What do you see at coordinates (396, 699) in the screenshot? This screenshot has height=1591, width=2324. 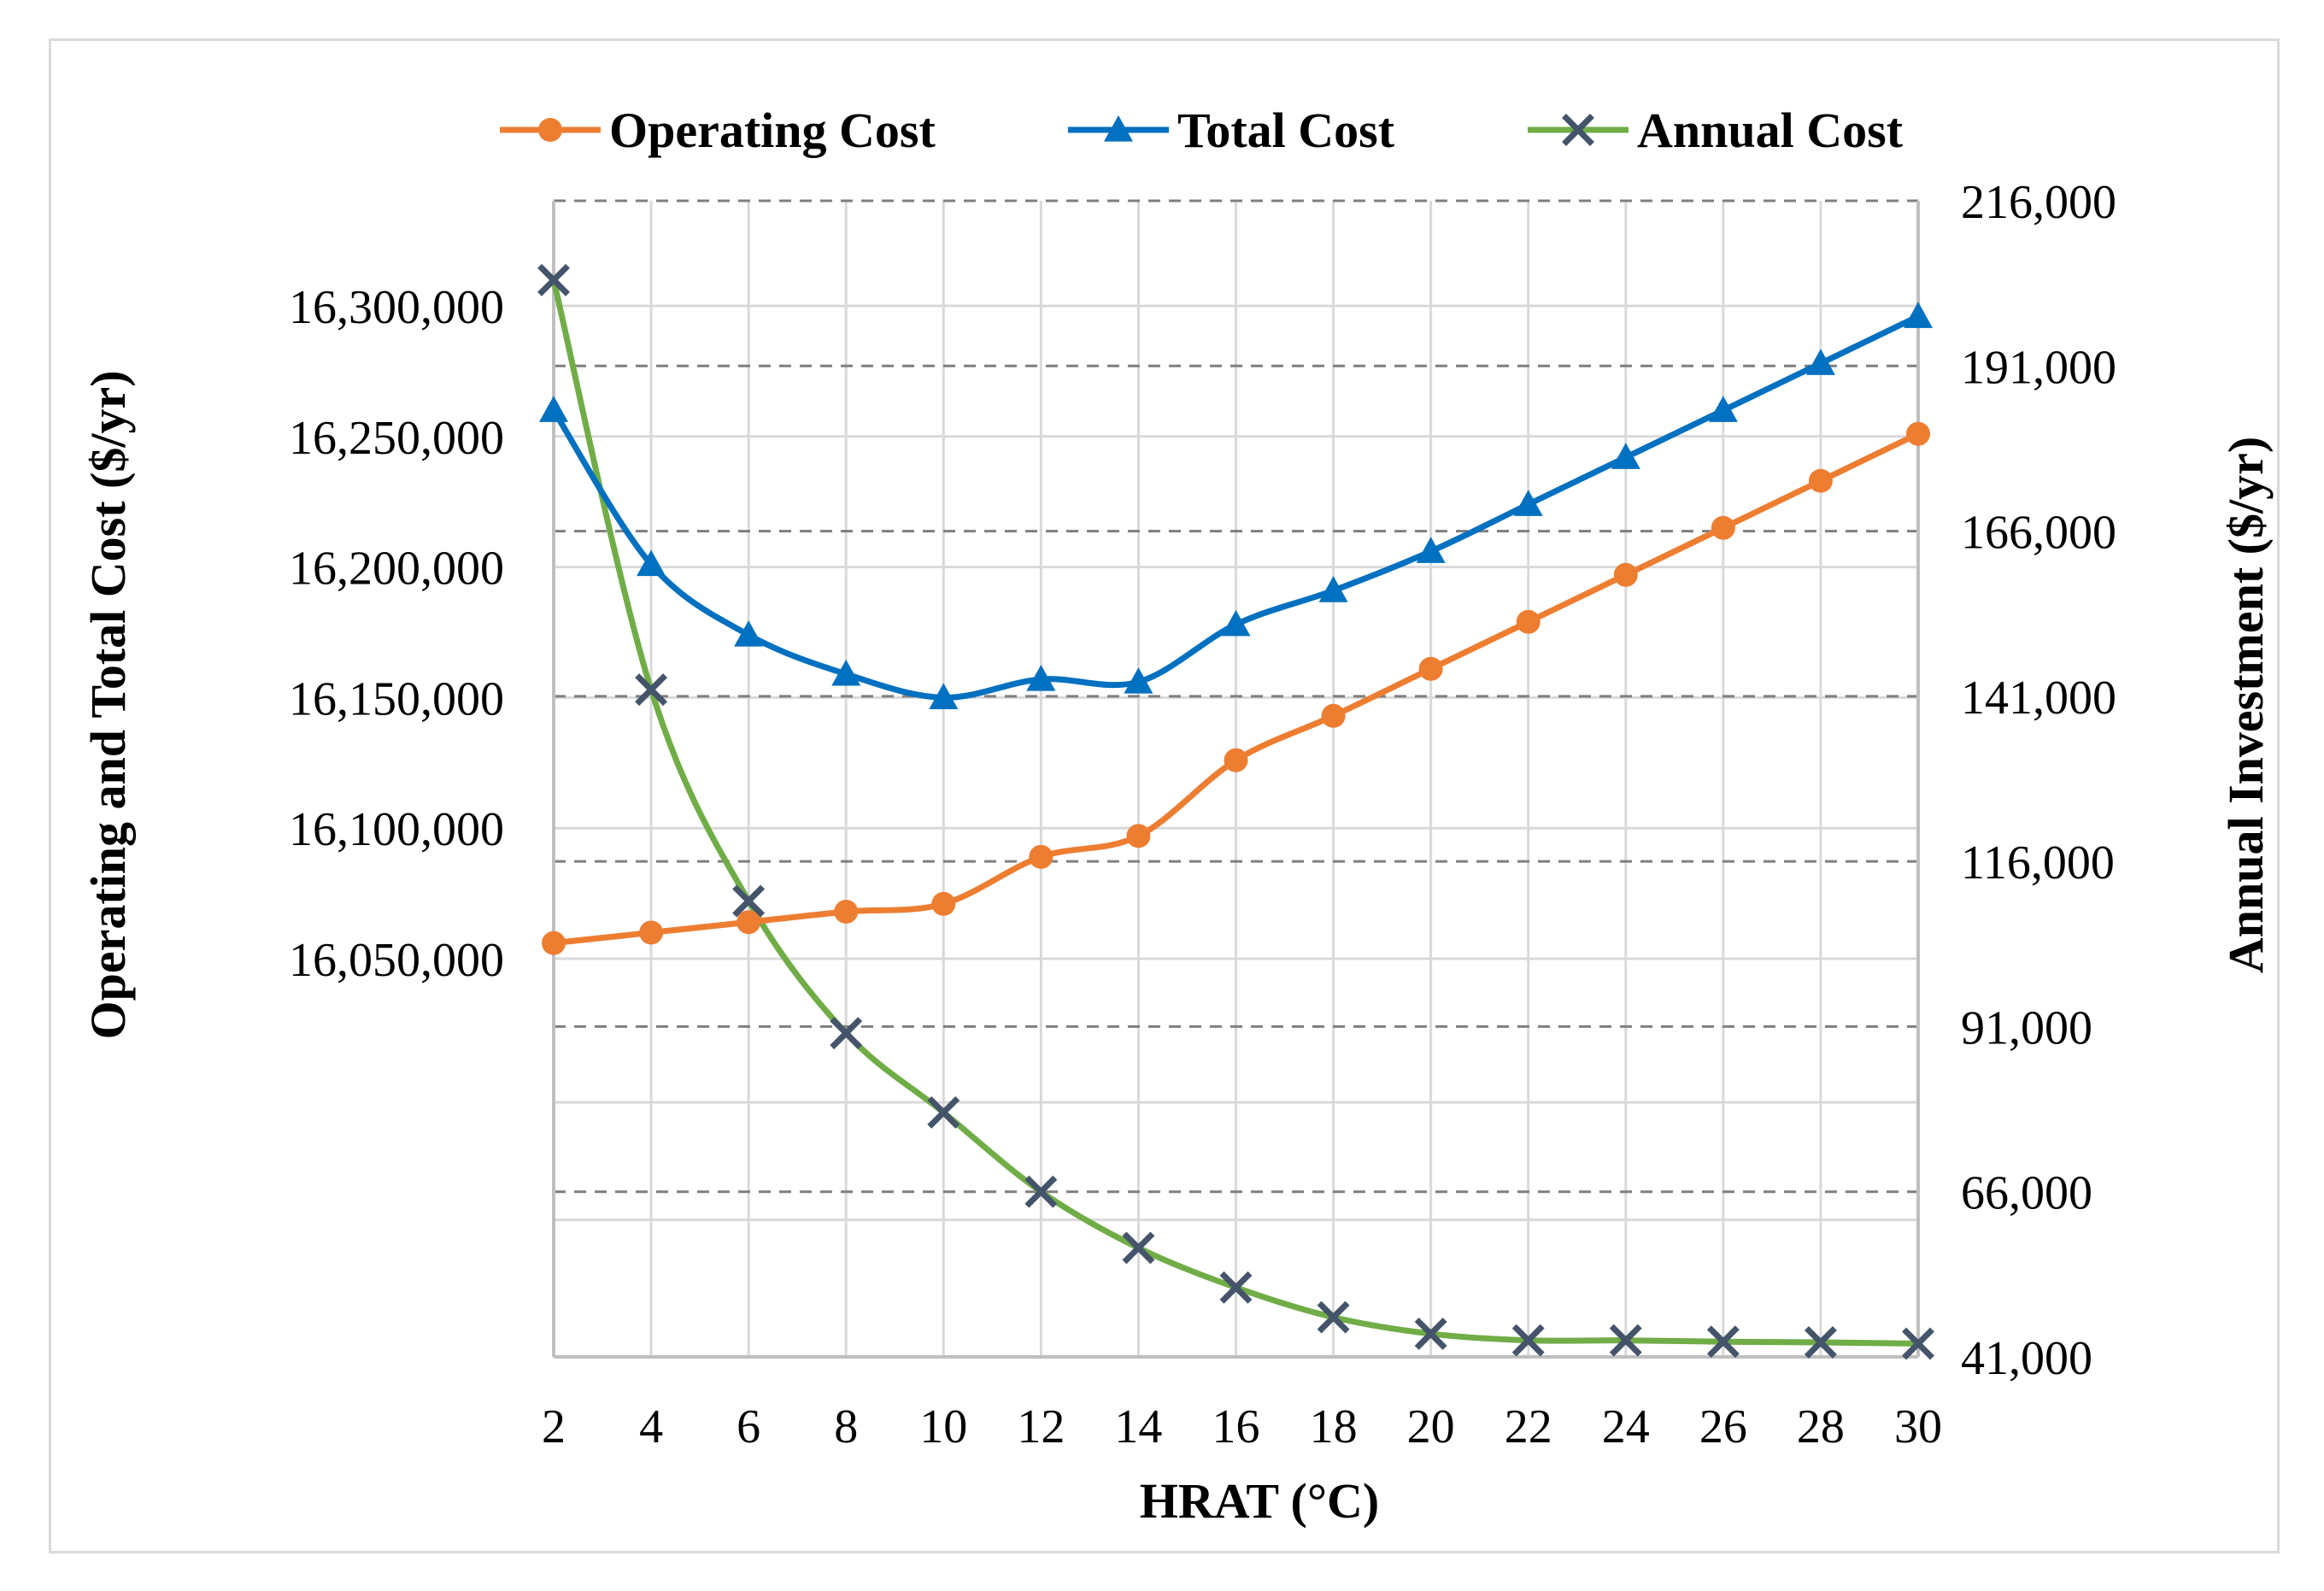 I see `y-left-tick-label: 16,150,000` at bounding box center [396, 699].